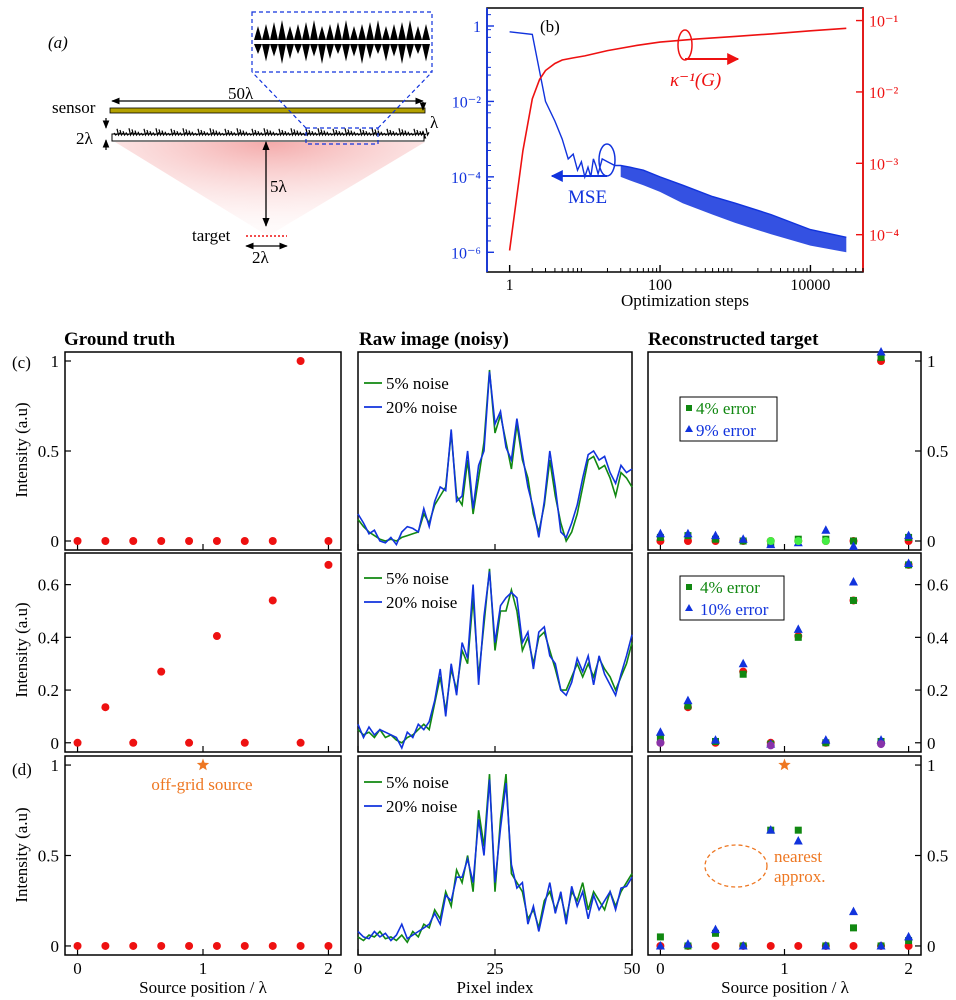 This screenshot has height=1000, width=956. I want to click on ylabel-row2: Intensity (a.u), so click(21, 649).